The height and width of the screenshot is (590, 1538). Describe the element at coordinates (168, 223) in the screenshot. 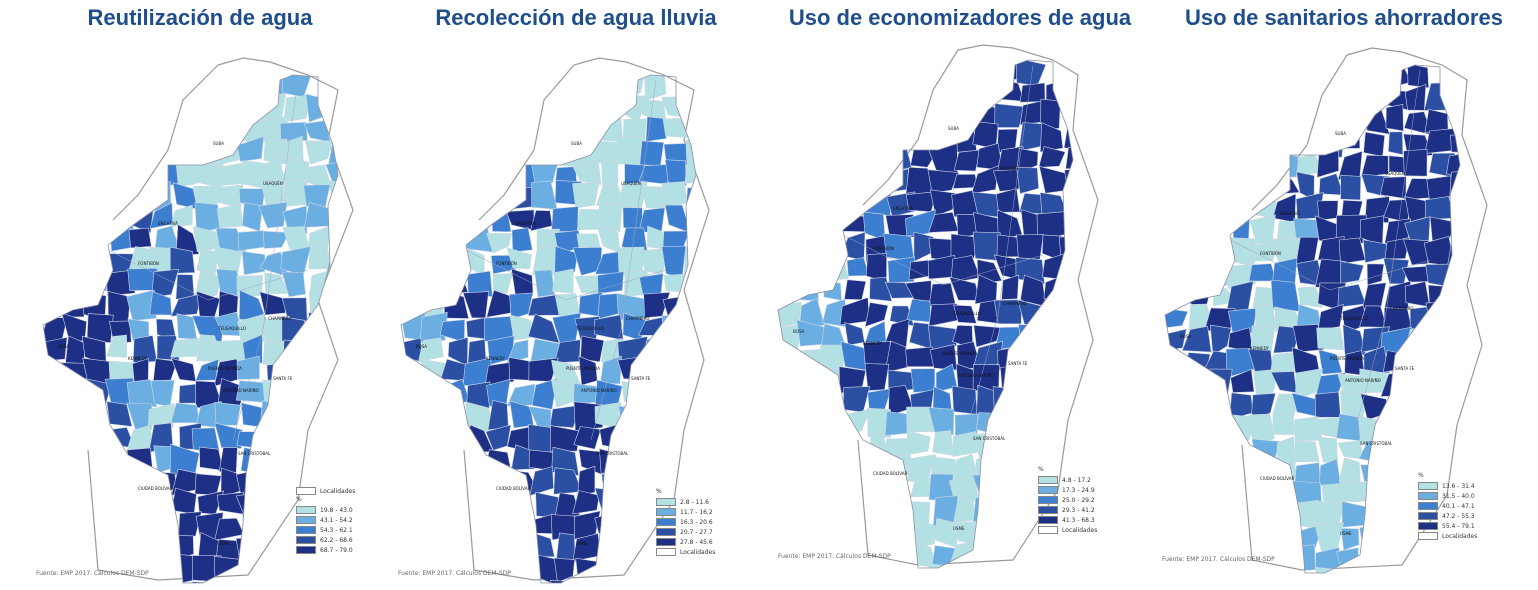

I see `place-label: ENGATIVÁ` at that location.